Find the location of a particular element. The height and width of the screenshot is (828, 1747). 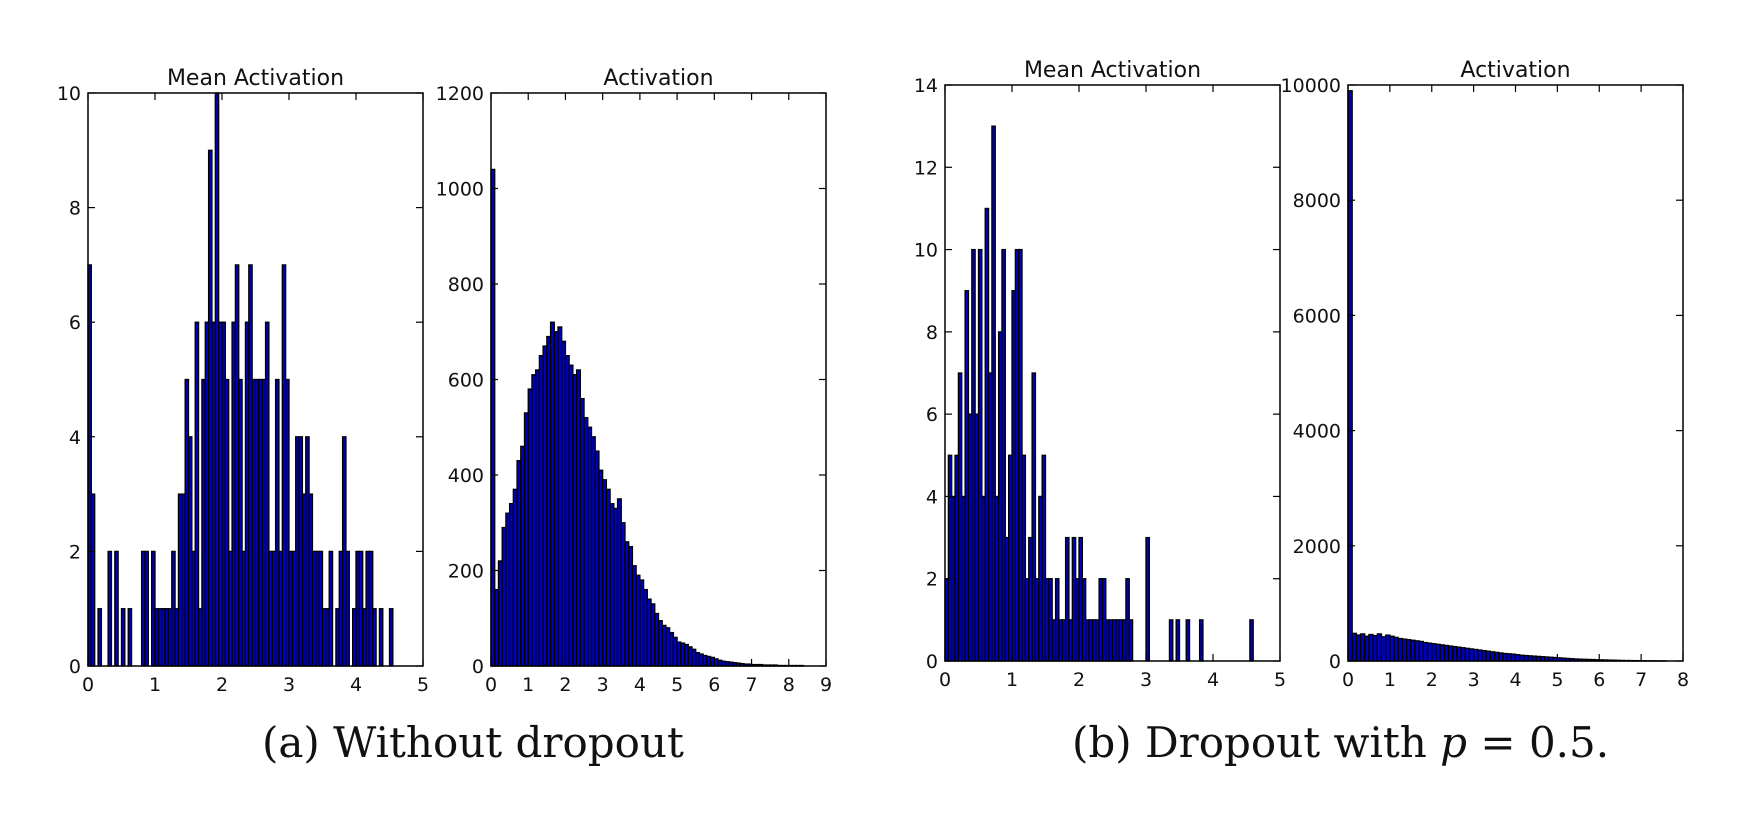

y-tick-label: 1200 is located at coordinates (460, 94).